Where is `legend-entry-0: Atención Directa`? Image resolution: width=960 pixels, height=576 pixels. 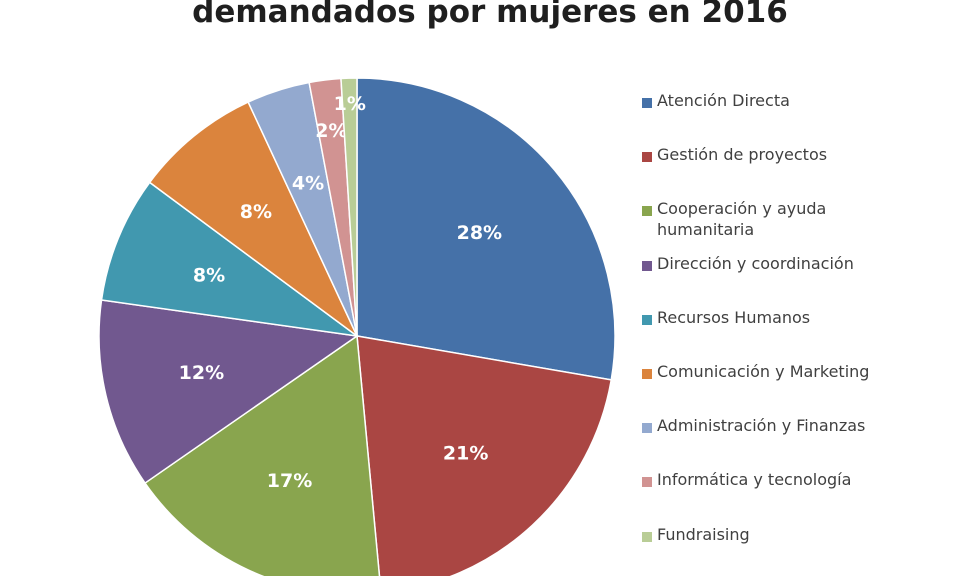
legend-entry-0: Atención Directa is located at coordinates (797, 117).